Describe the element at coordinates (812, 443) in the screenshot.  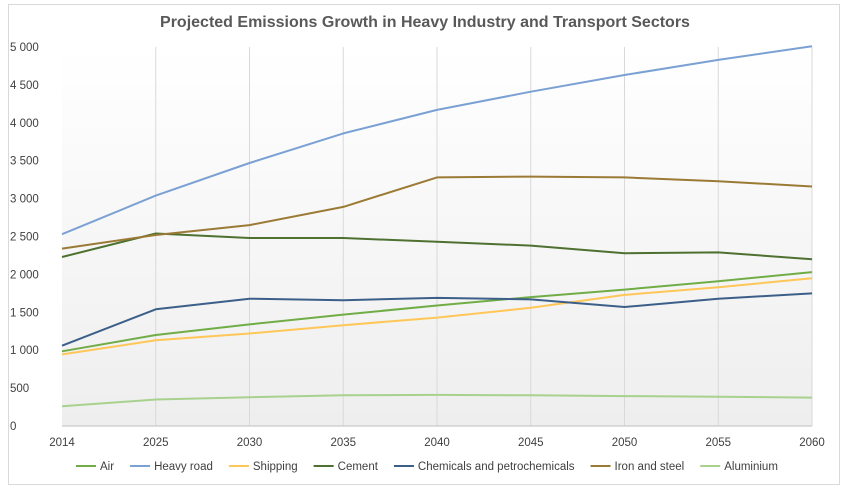
I see `x-tick-label: 2060` at that location.